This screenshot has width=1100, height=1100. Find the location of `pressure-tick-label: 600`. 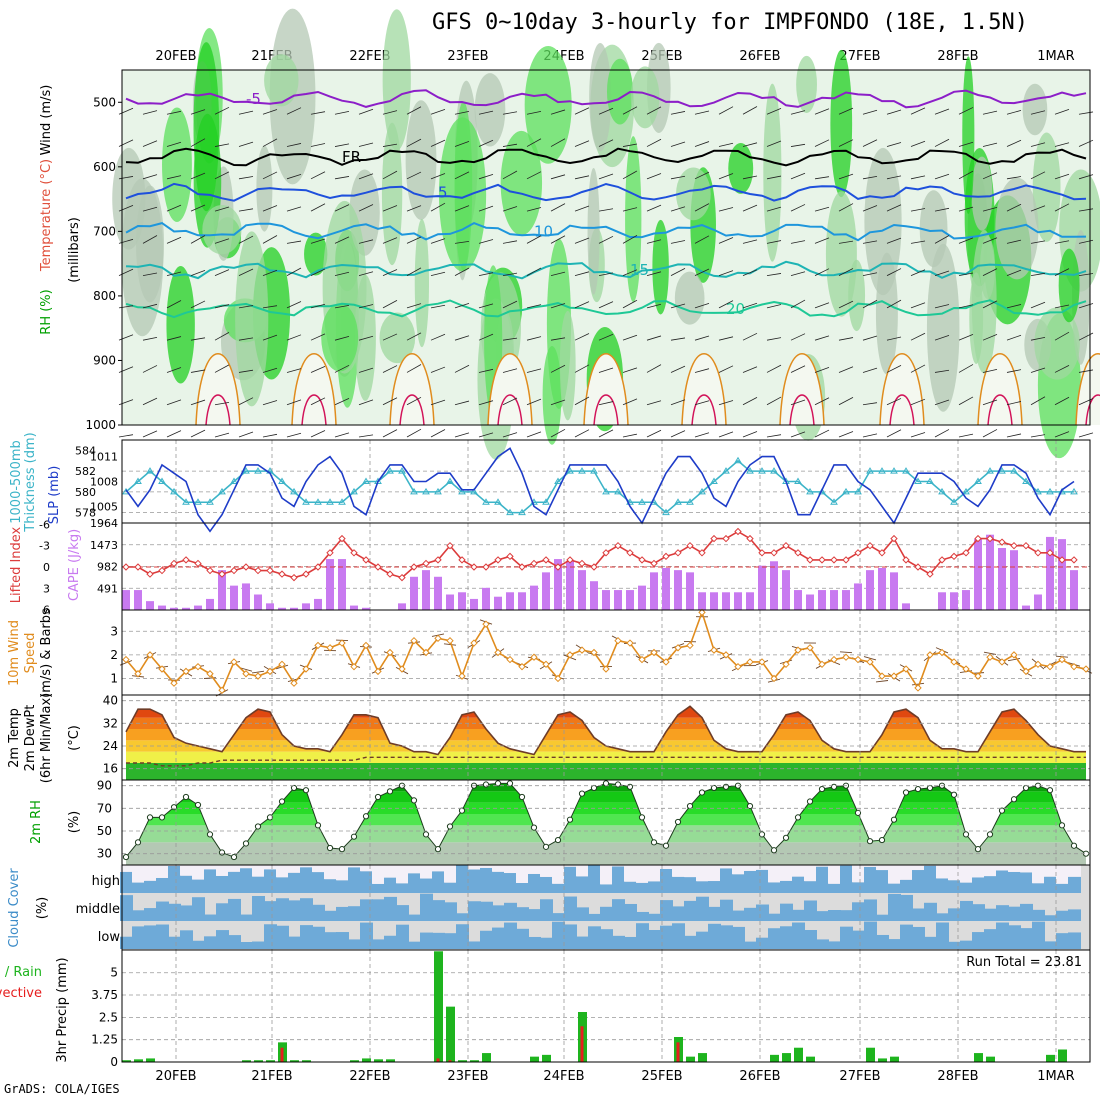

pressure-tick-label: 600 is located at coordinates (104, 167).